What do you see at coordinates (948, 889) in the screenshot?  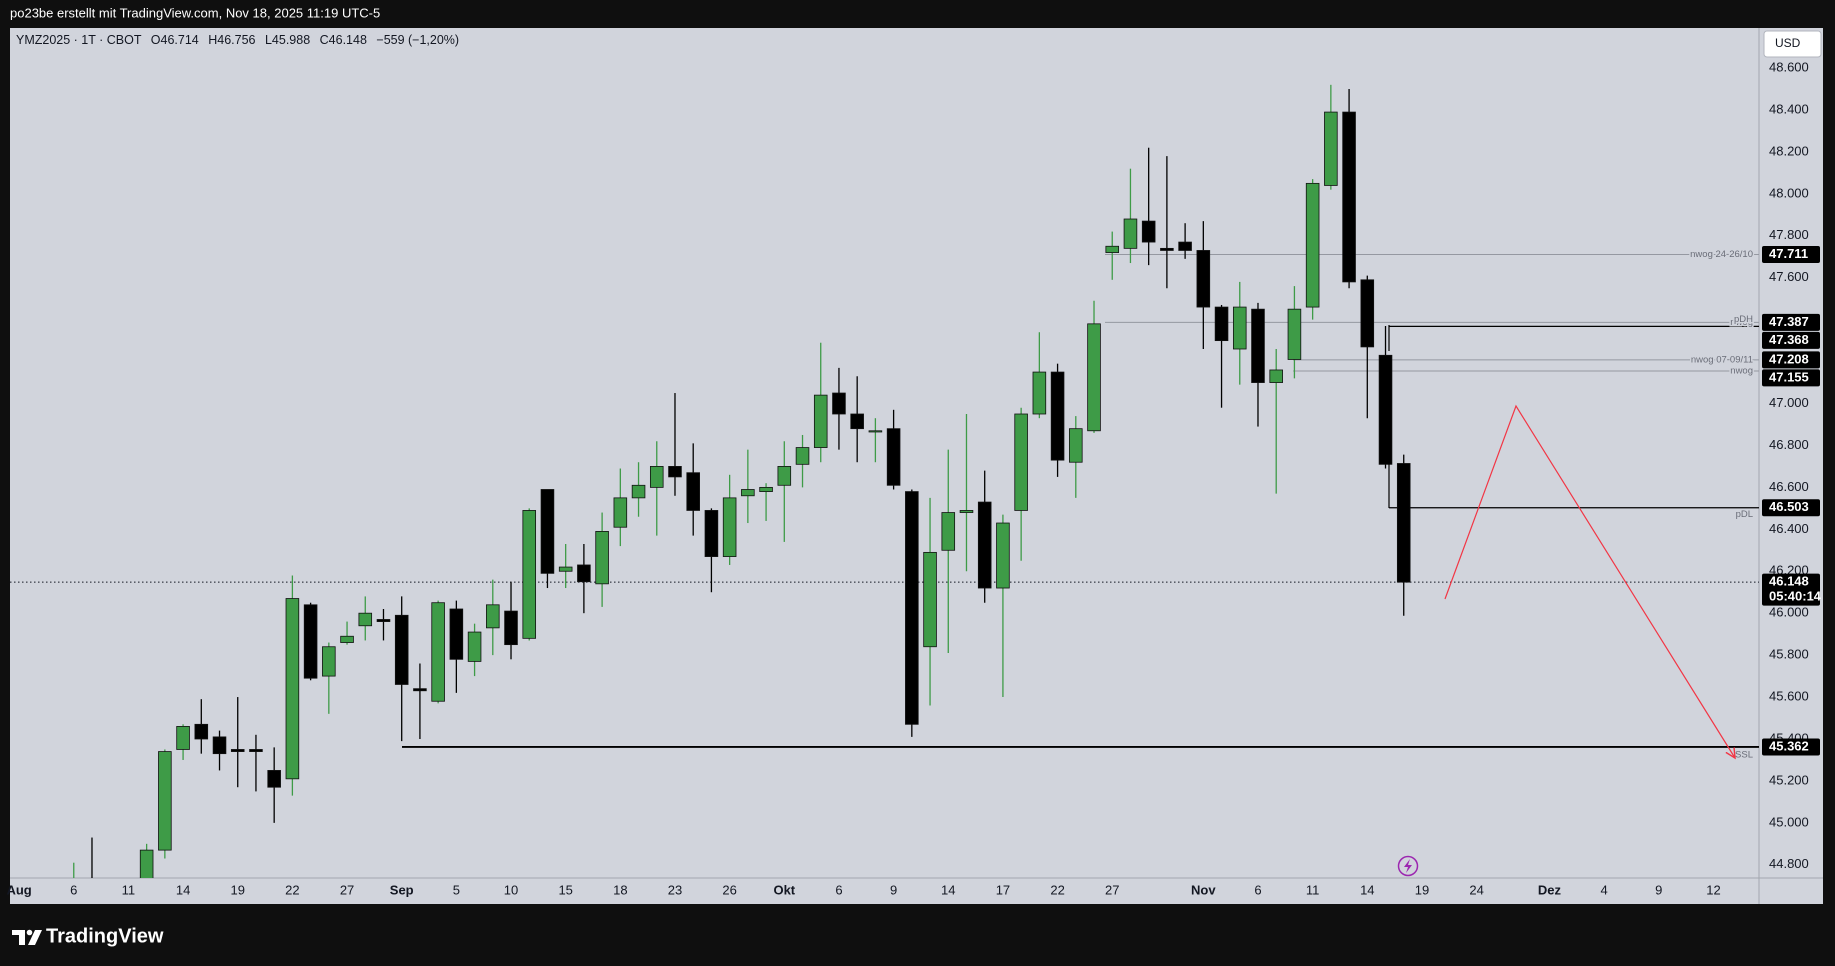 I see `x-tick-label: 14` at bounding box center [948, 889].